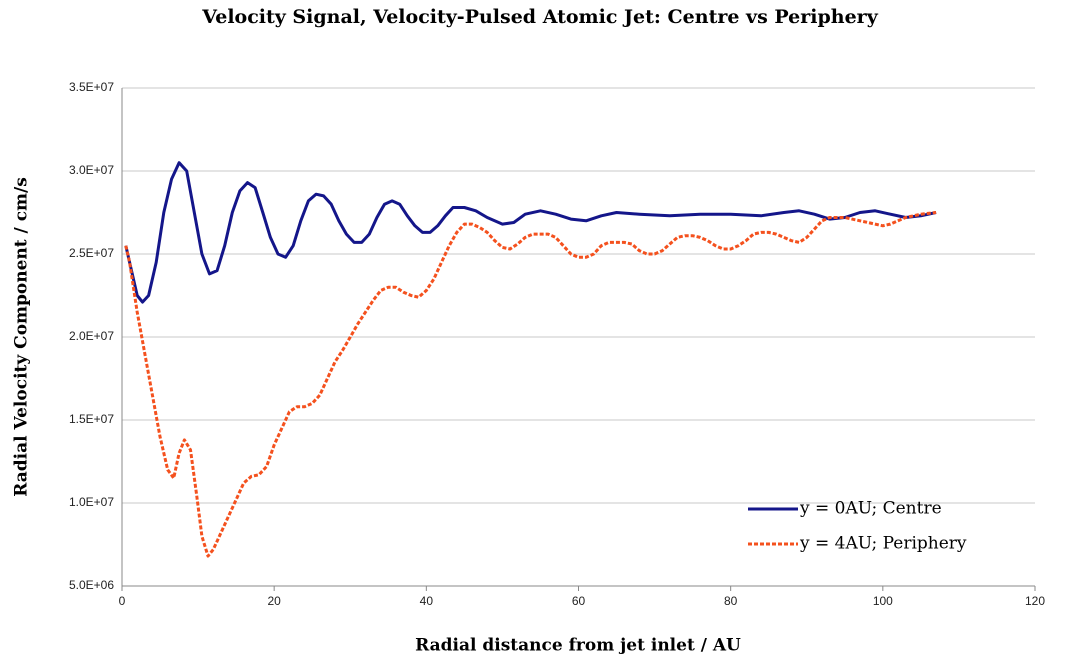 Image resolution: width=1080 pixels, height=661 pixels. I want to click on y-tick-label: 5.0E+06, so click(91, 585).